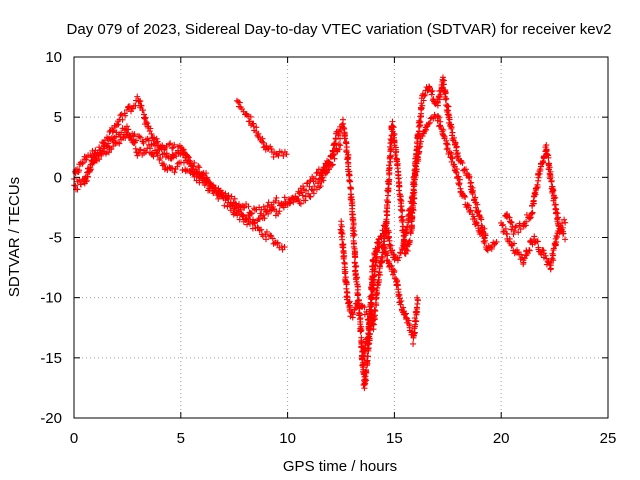 The width and height of the screenshot is (640, 480). Describe the element at coordinates (261, 128) in the screenshot. I see `series-track-d` at that location.